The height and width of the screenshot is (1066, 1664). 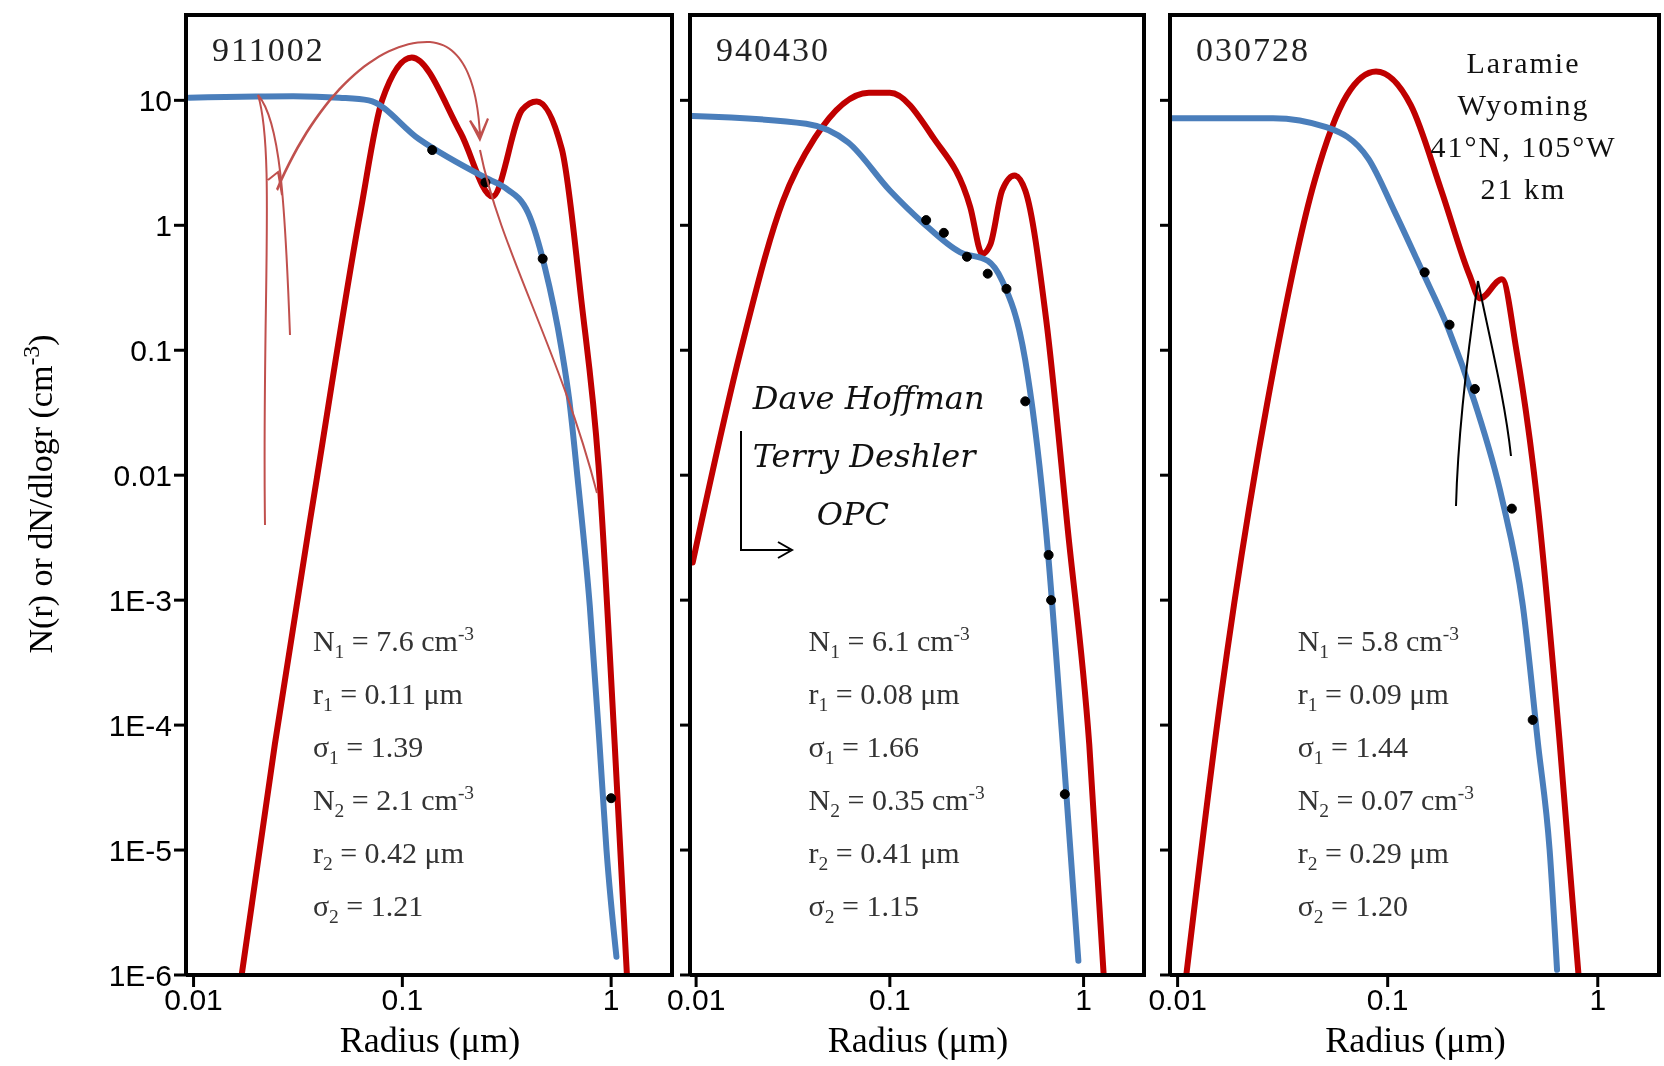 I want to click on y-tick-label: 0.01, so click(x=142, y=475).